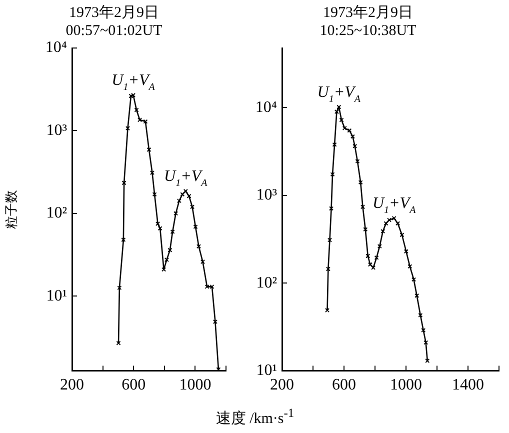 The height and width of the screenshot is (433, 509). What do you see at coordinates (368, 30) in the screenshot?
I see `chart-subtitle: 10:25~10:38UT` at bounding box center [368, 30].